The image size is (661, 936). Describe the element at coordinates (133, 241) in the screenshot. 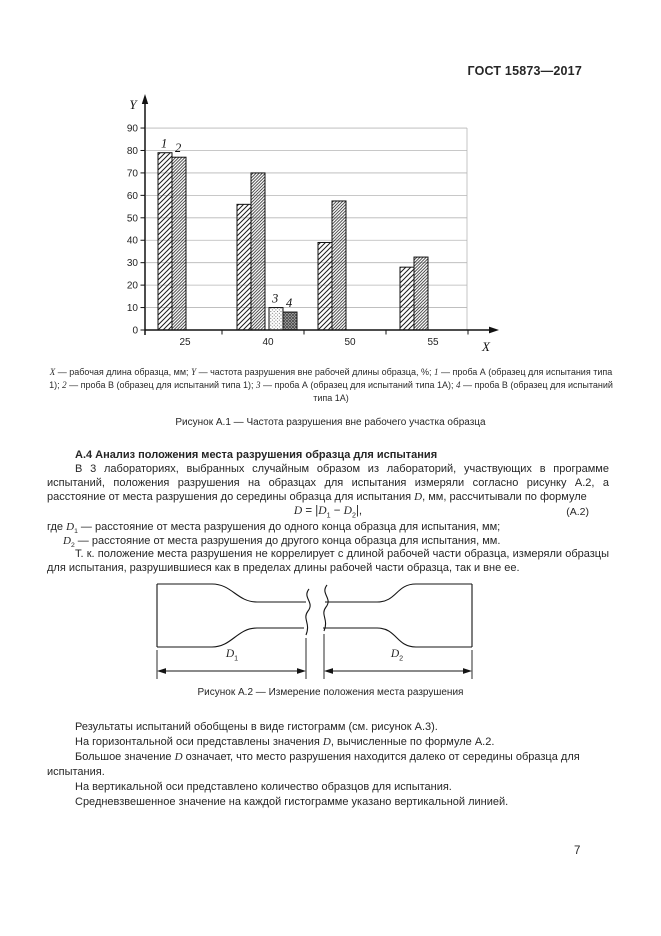

I see `y-tick-label: 40` at that location.